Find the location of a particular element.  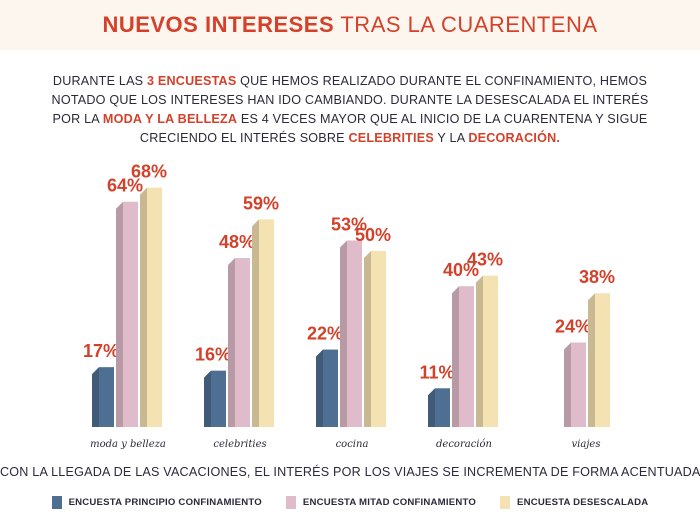

value-label-decoración-s1: 11% is located at coordinates (436, 372).